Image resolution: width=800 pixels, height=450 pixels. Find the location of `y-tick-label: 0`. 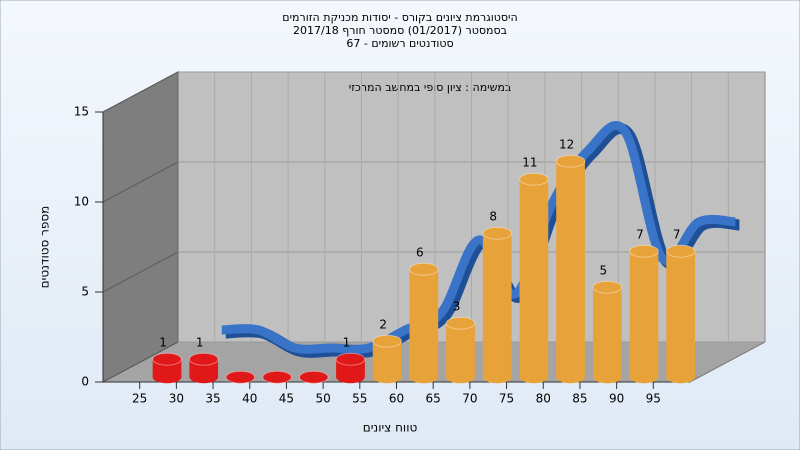

y-tick-label: 0 is located at coordinates (85, 382).